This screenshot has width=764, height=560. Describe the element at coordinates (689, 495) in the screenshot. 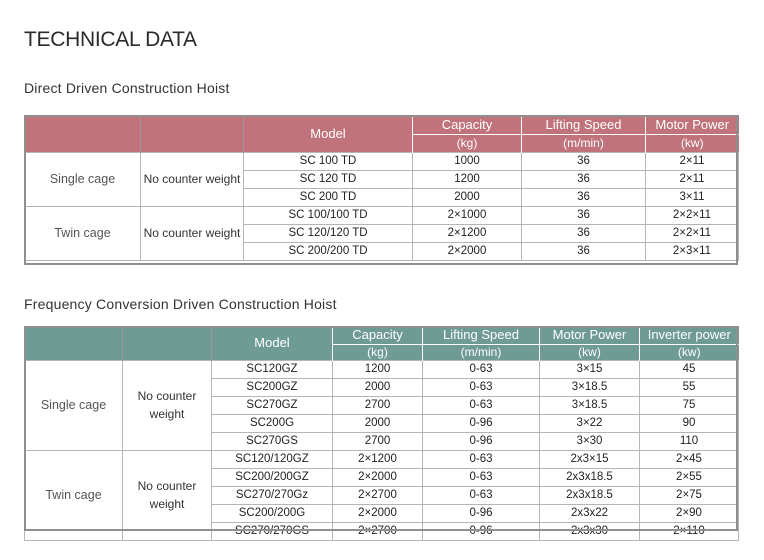

I see `inverter-cell: 2×75` at that location.